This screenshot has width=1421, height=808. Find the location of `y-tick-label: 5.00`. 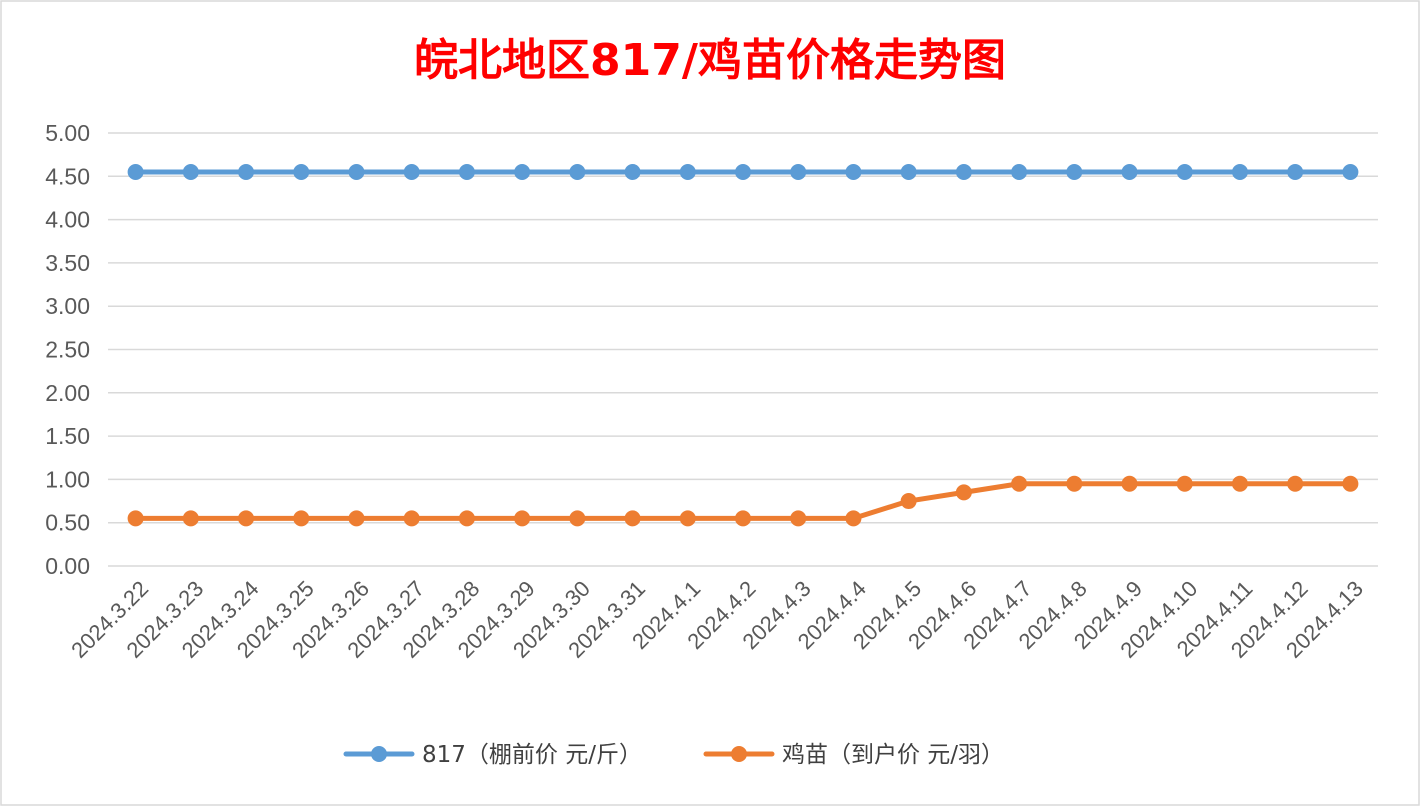

y-tick-label: 5.00 is located at coordinates (67, 133).